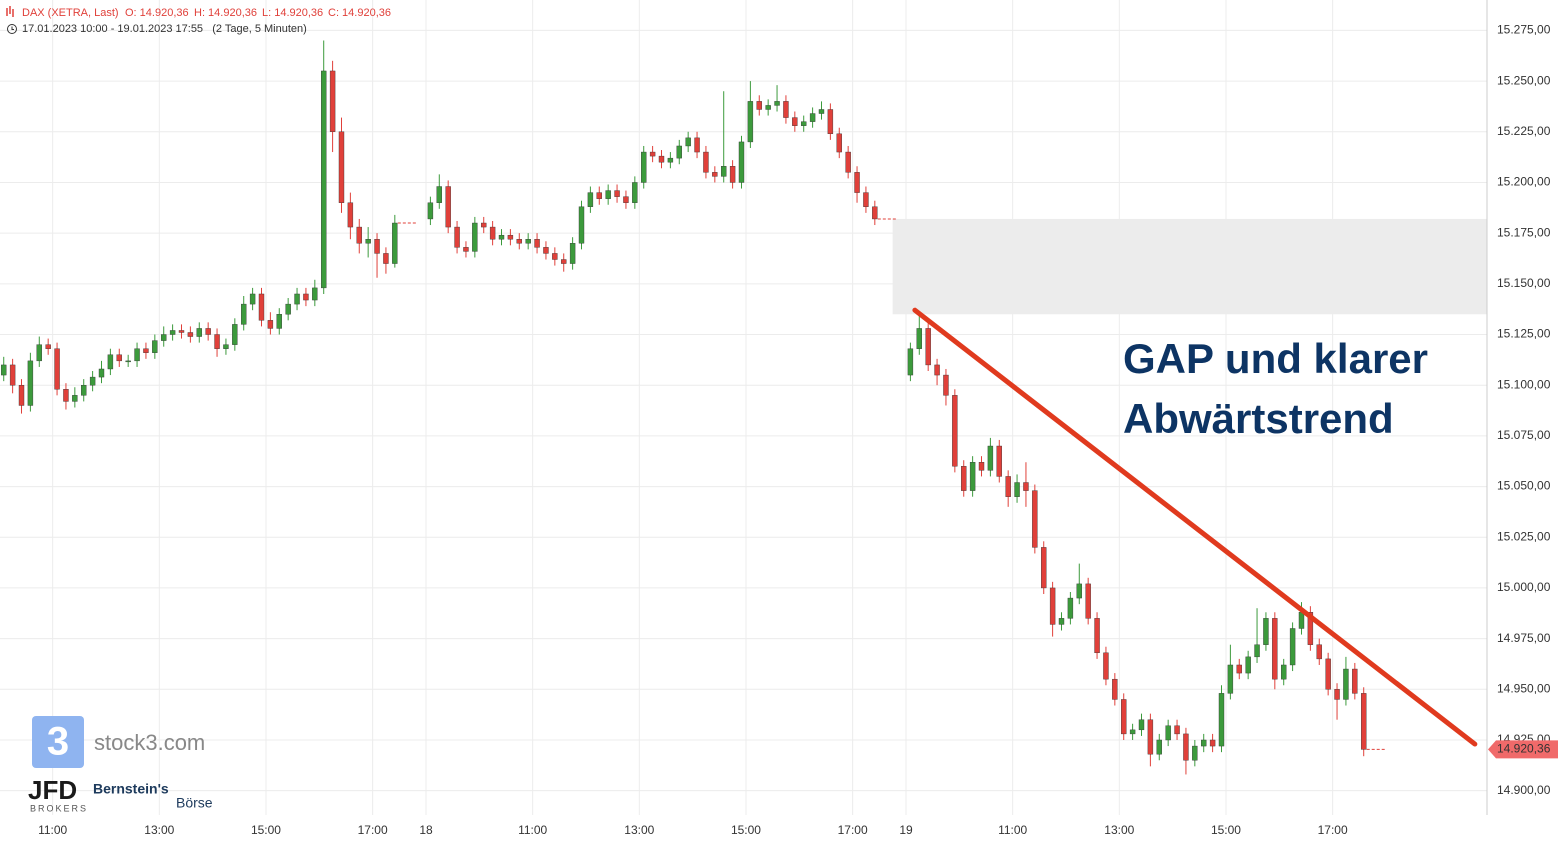  I want to click on ohlc-label: O: 14.920,36, so click(157, 13).